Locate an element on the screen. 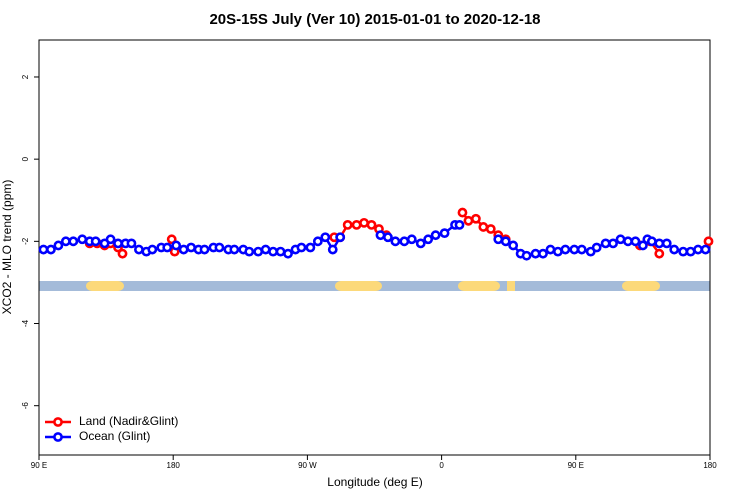 Image resolution: width=750 pixels, height=500 pixels. x-axis-label: Longitude (deg E) is located at coordinates (374, 482).